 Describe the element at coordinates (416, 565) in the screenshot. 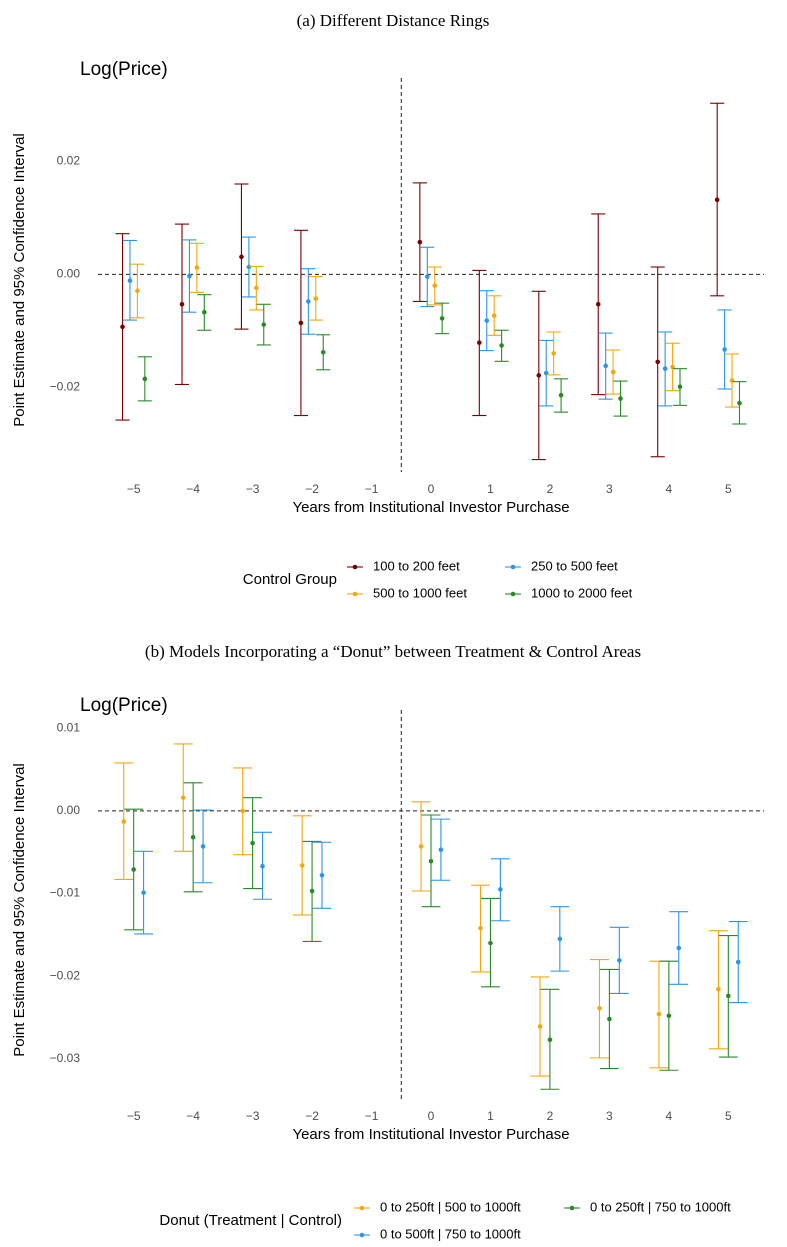

I see `legend-label: 100 to 200 feet` at that location.